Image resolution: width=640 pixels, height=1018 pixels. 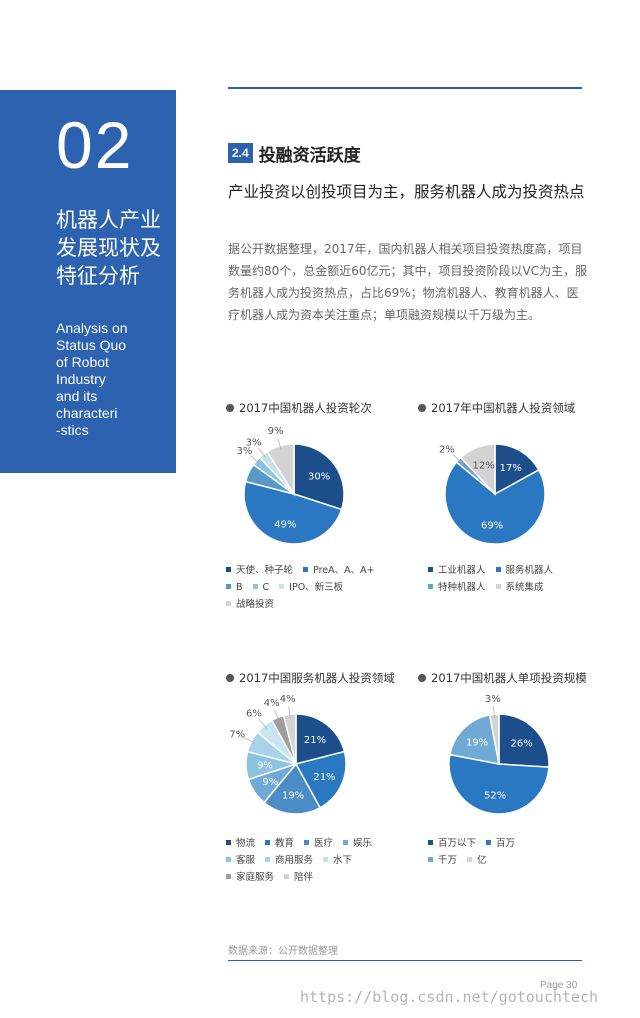 I want to click on legend-item: 陪伴, so click(x=298, y=877).